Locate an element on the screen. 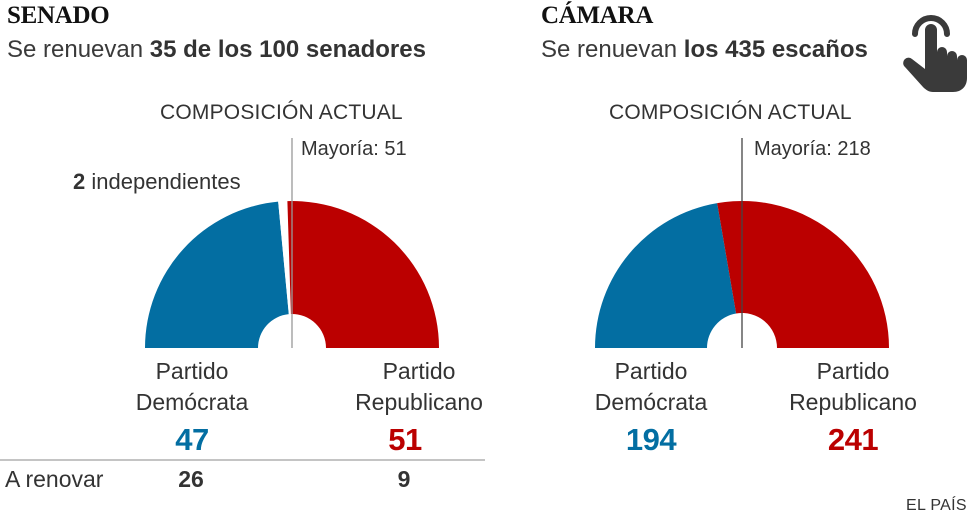 The width and height of the screenshot is (980, 522). senate-subtitle-prefix: Se renuevan is located at coordinates (78, 49).